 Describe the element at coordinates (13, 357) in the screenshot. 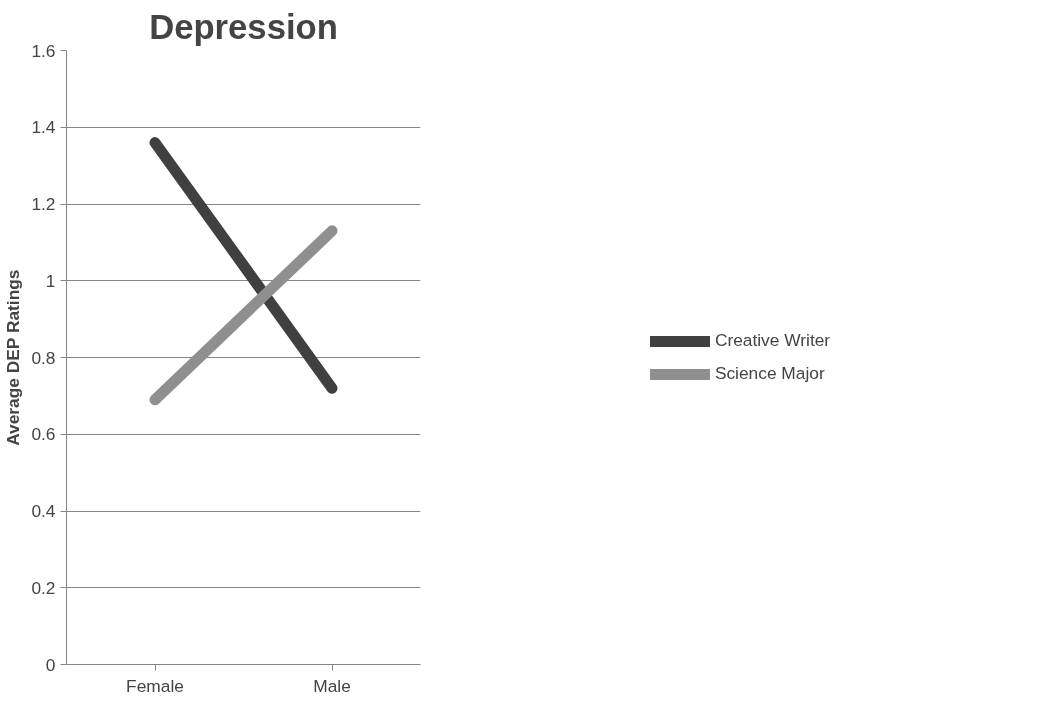

I see `y-axis-title: Average DEP Ratings` at that location.